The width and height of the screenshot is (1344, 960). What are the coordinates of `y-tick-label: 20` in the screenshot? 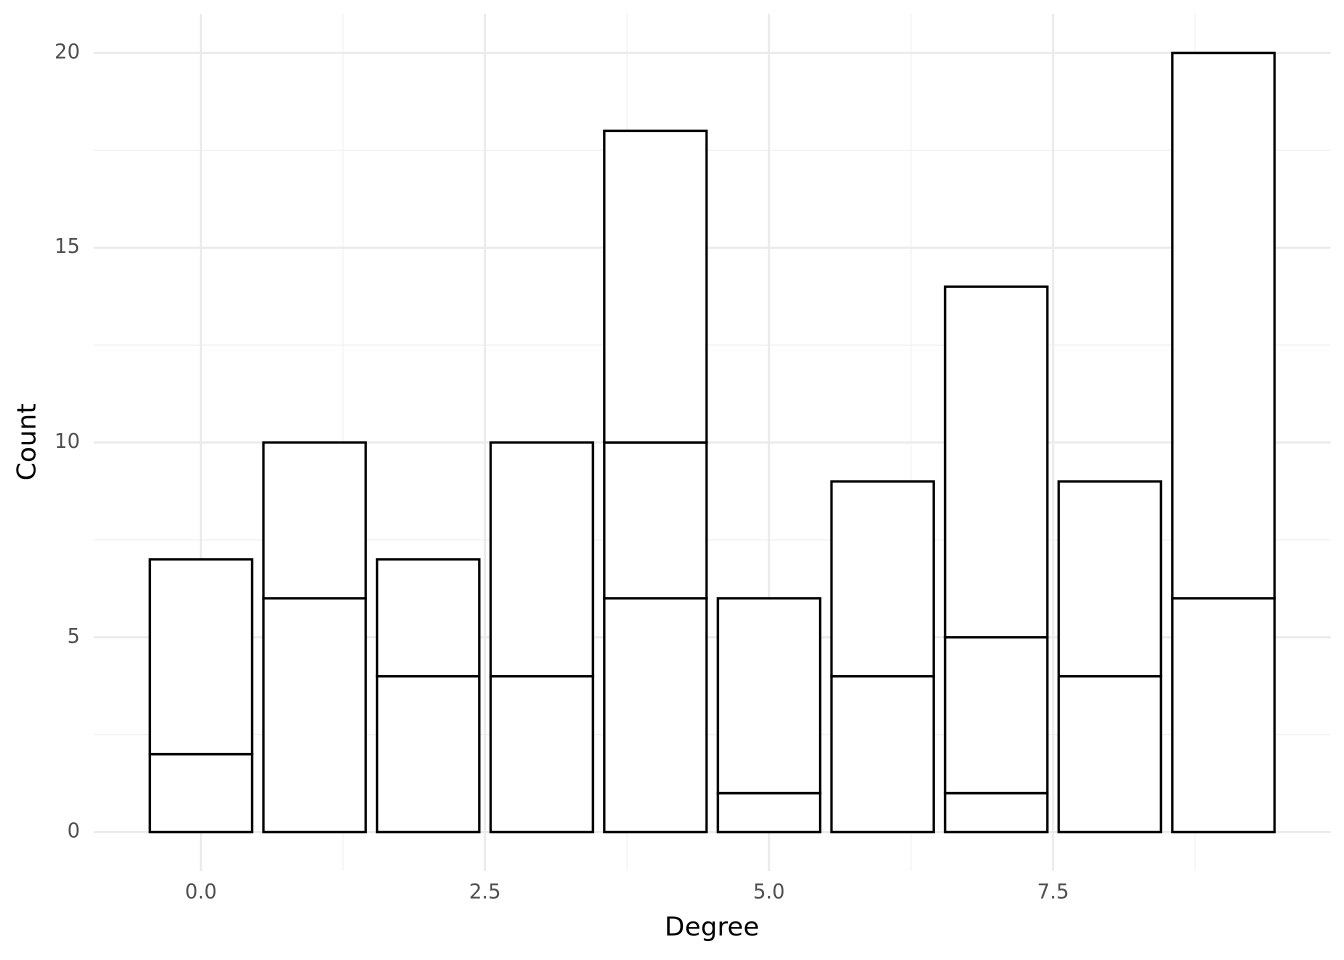 It's located at (67, 51).